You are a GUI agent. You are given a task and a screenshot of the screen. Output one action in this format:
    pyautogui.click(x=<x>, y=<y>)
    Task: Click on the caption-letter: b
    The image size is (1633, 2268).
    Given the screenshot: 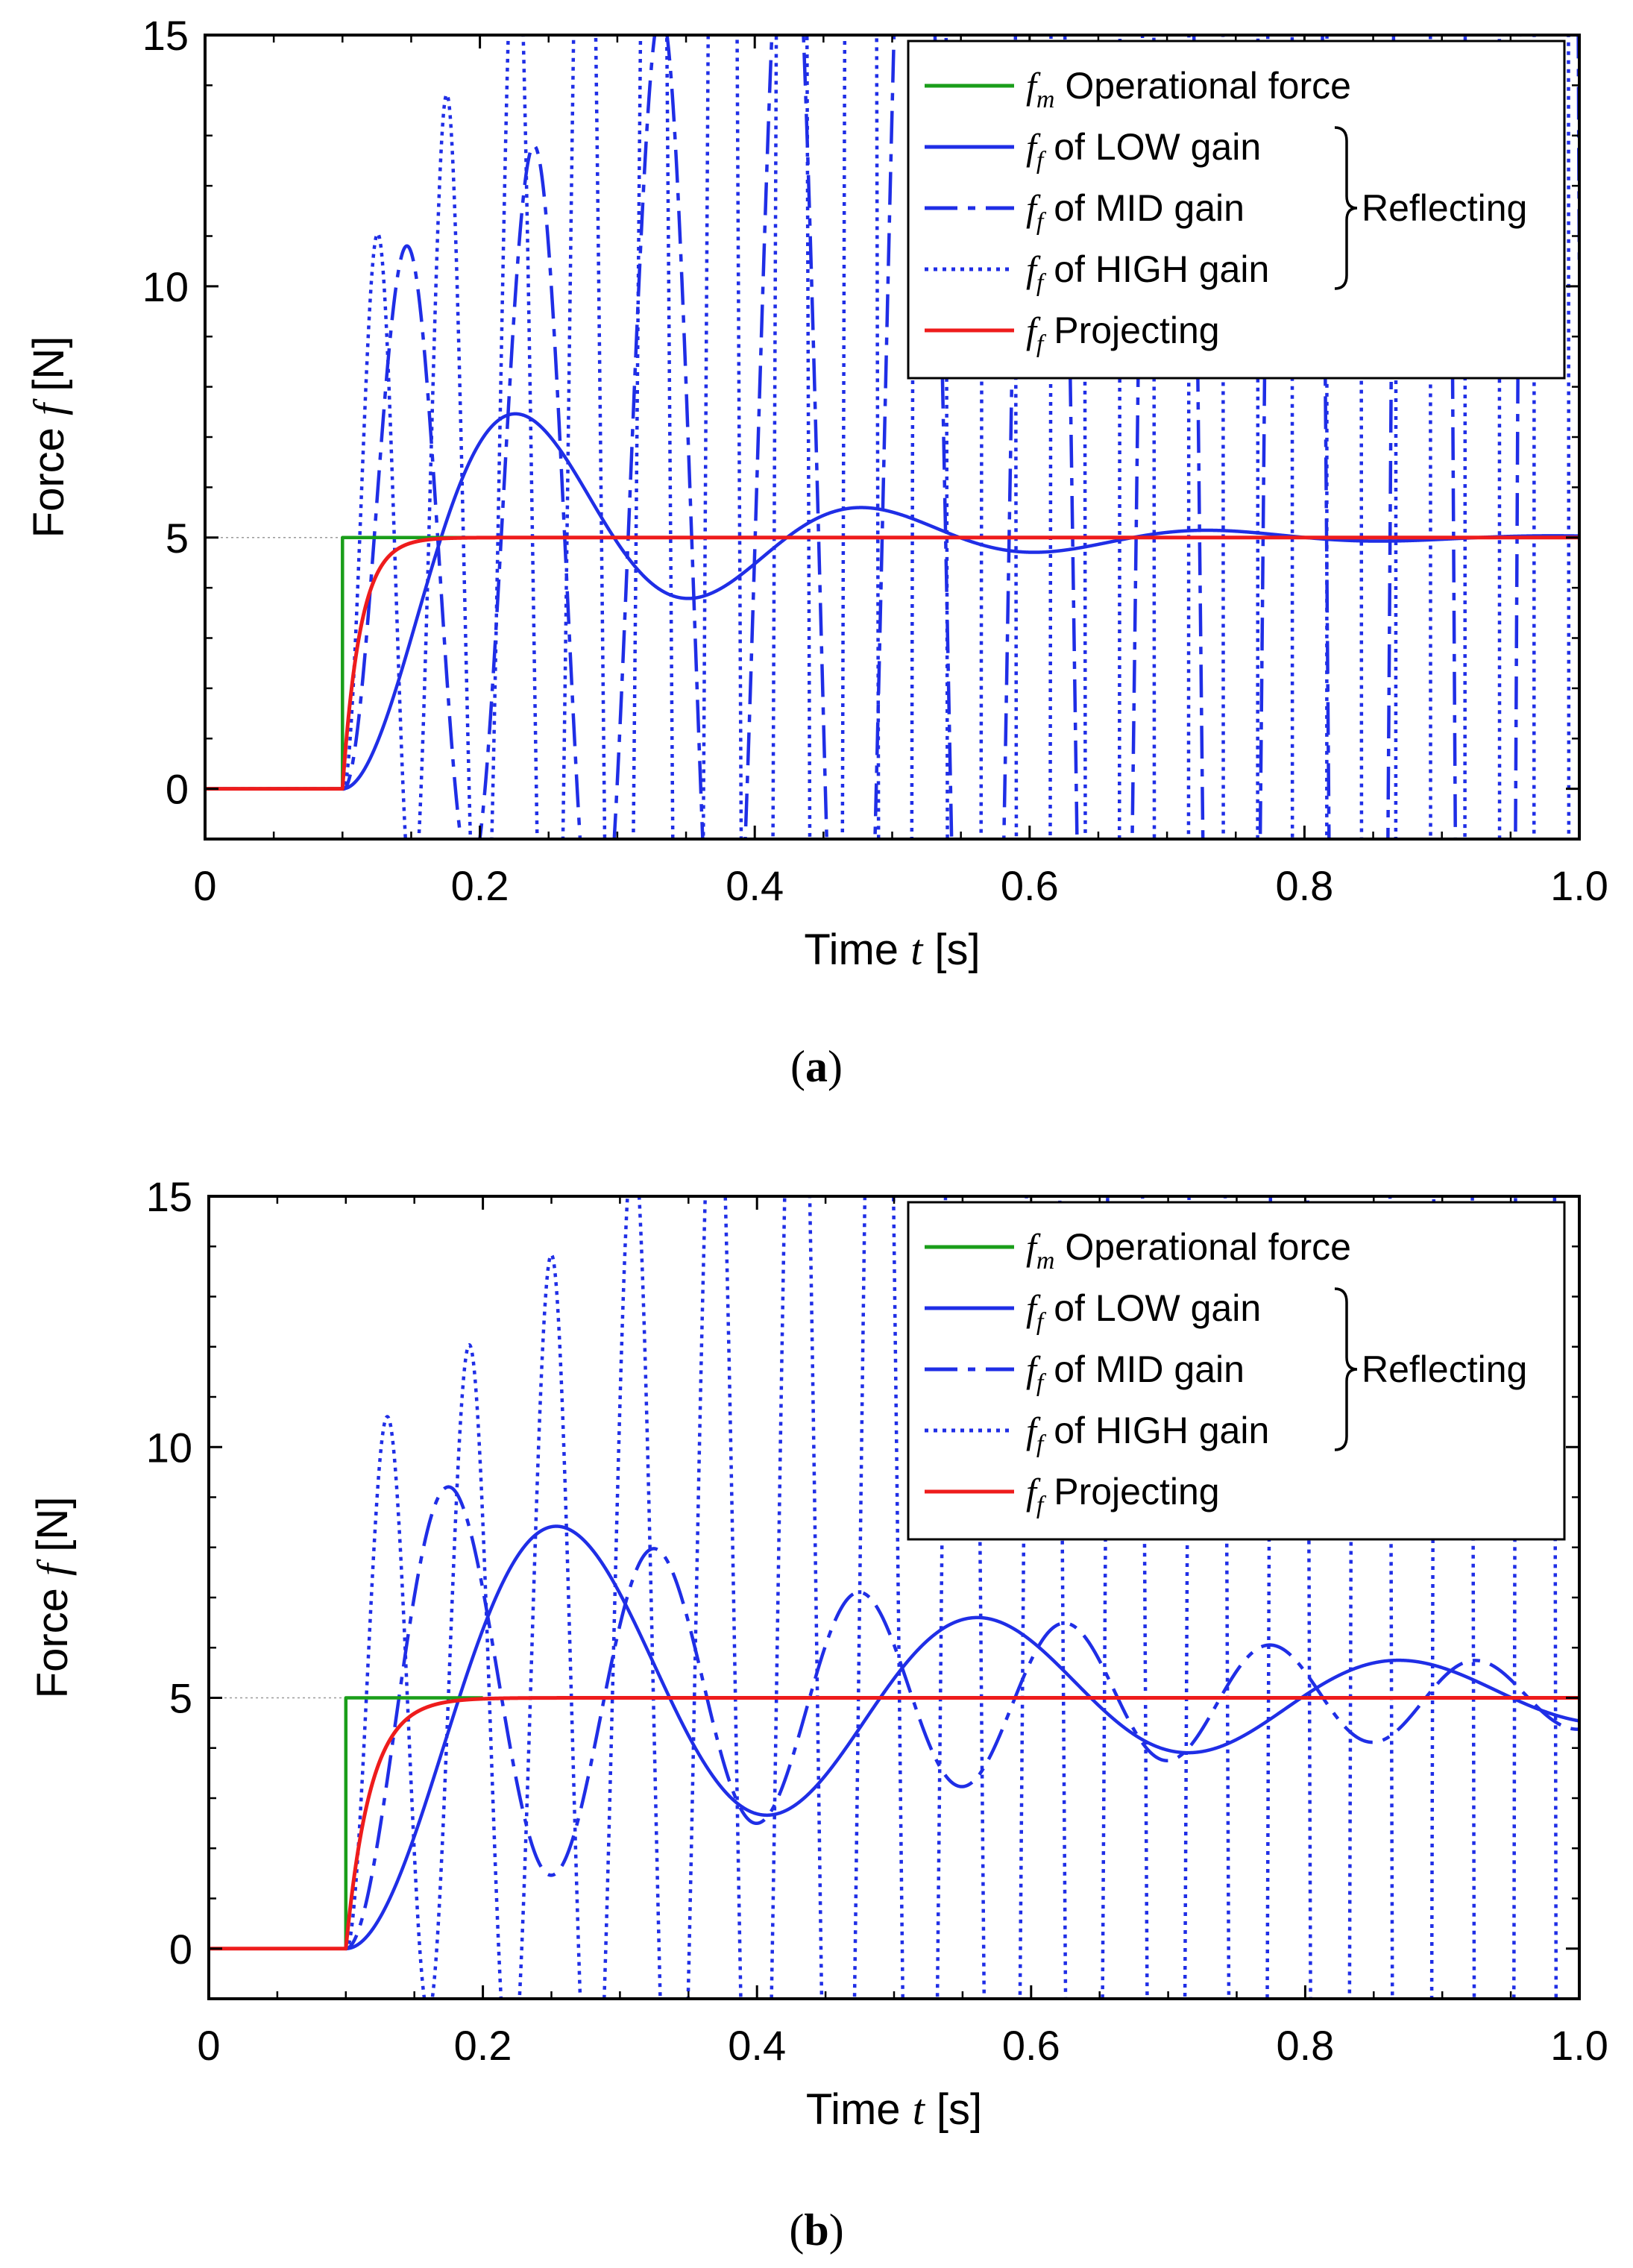 What is the action you would take?
    pyautogui.click(x=816, y=2230)
    